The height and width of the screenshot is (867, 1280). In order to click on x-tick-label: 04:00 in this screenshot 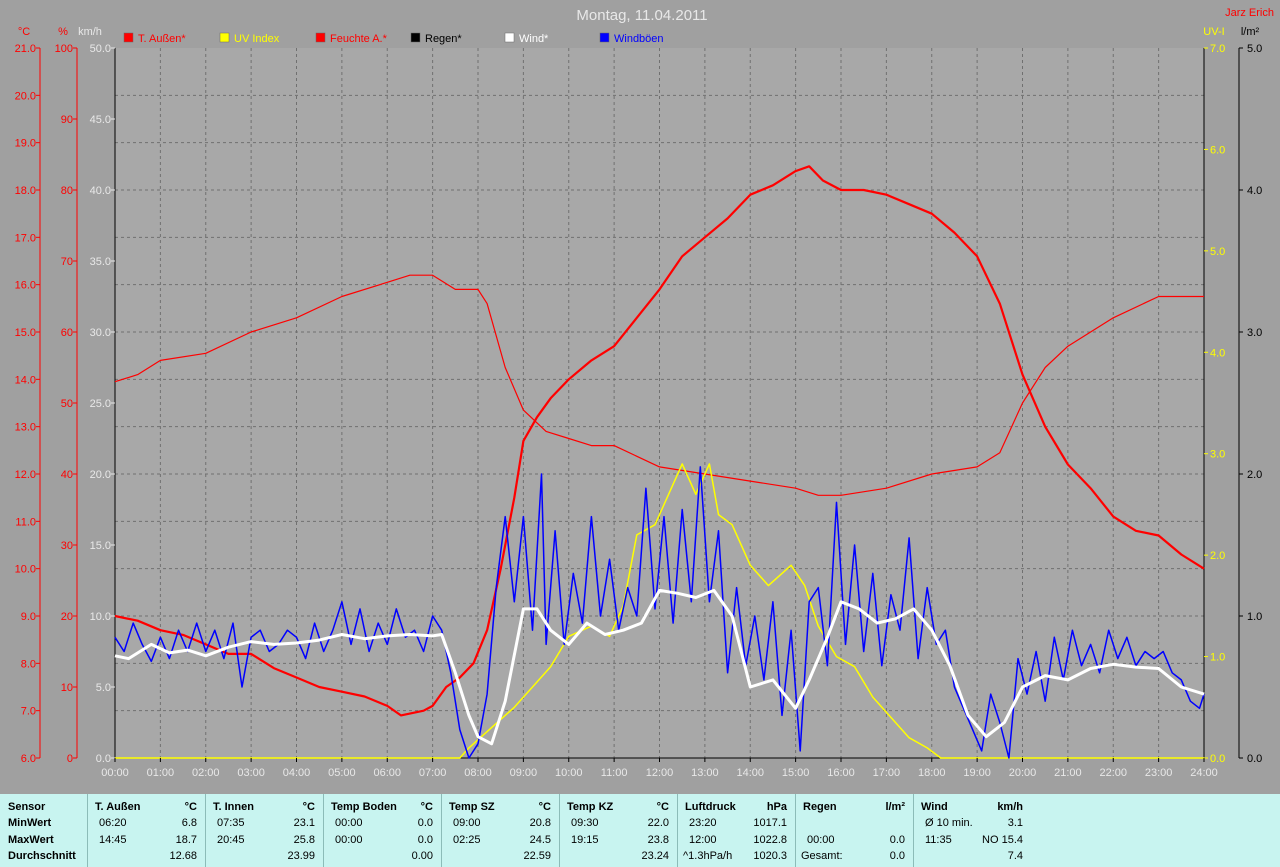, I will do `click(297, 773)`.